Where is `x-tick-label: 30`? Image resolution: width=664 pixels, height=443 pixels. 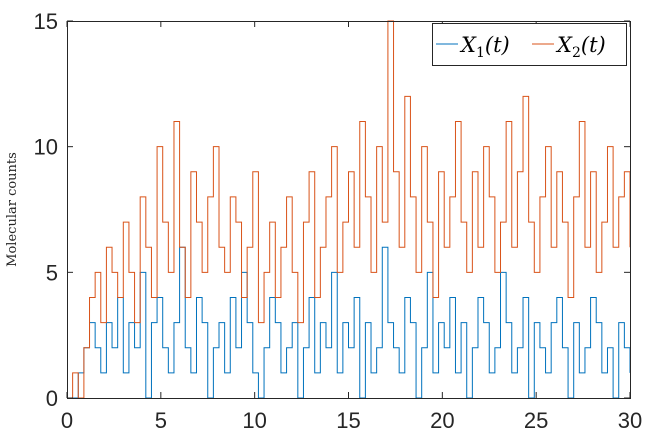 x-tick-label: 30 is located at coordinates (630, 420).